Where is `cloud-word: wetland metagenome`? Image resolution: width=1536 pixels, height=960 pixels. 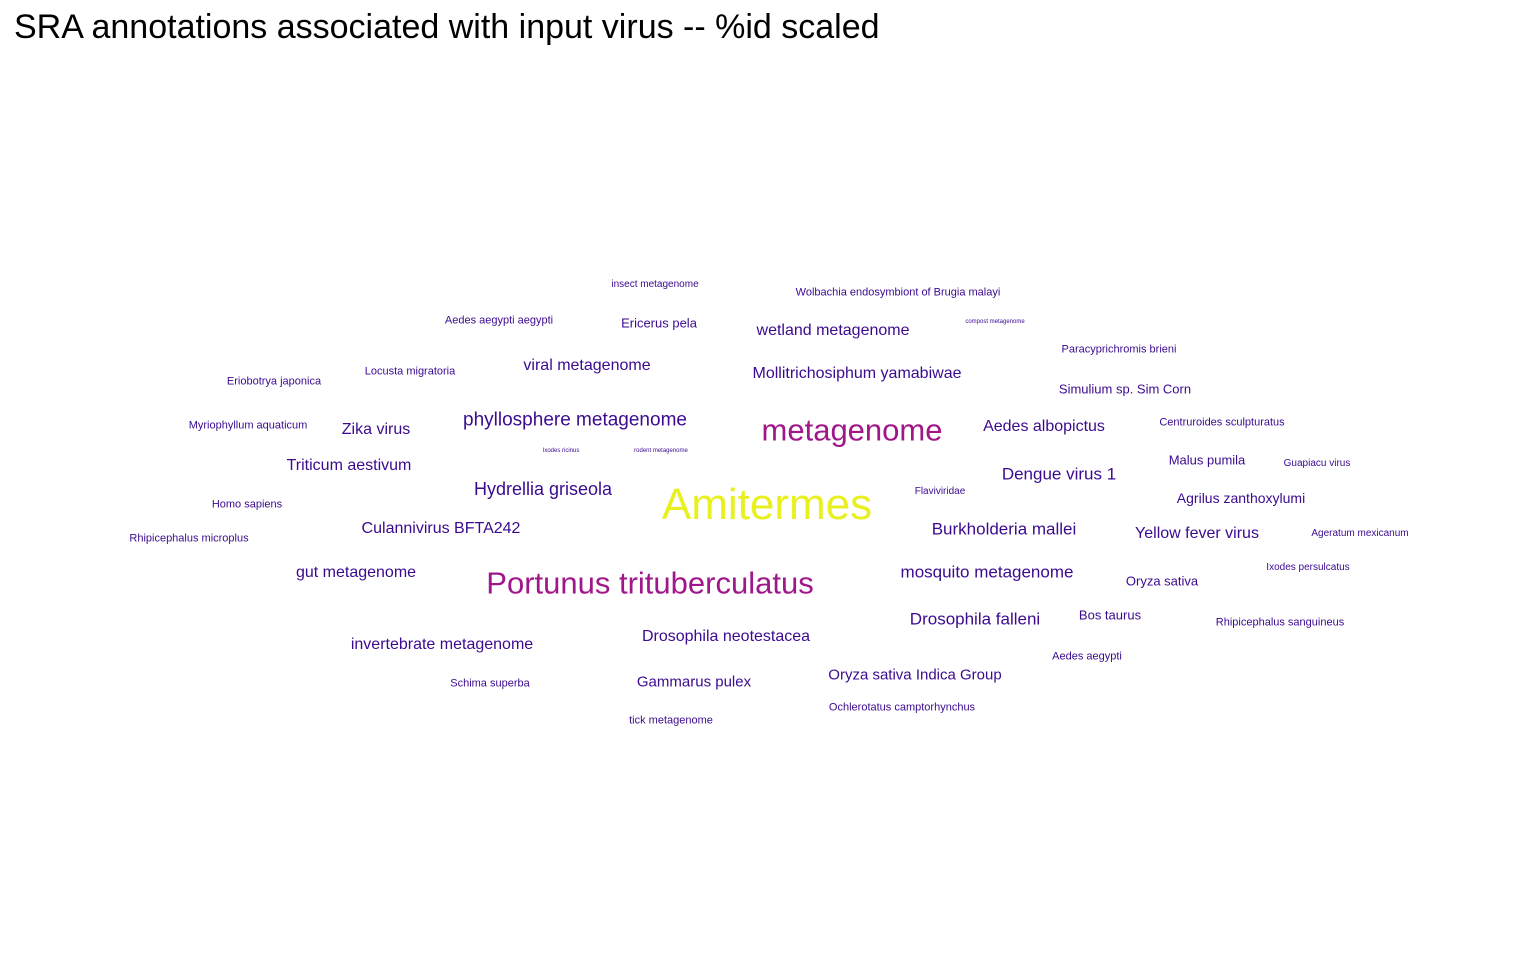 cloud-word: wetland metagenome is located at coordinates (833, 330).